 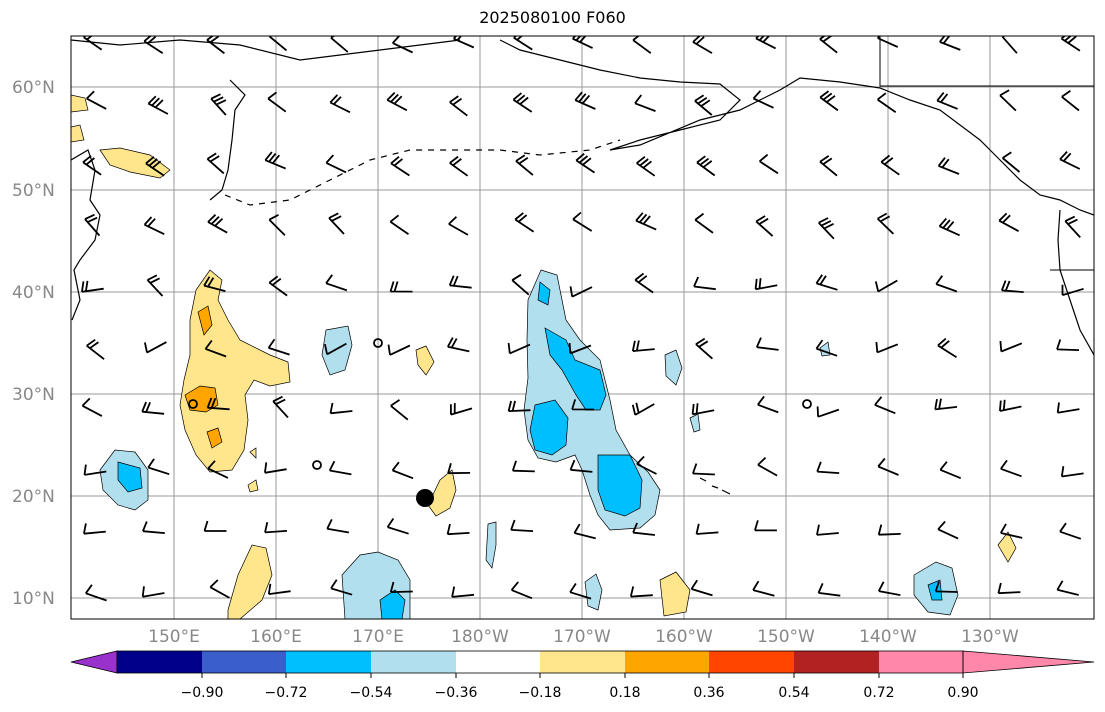 What do you see at coordinates (266, 50) in the screenshot?
I see `siberia-coastline` at bounding box center [266, 50].